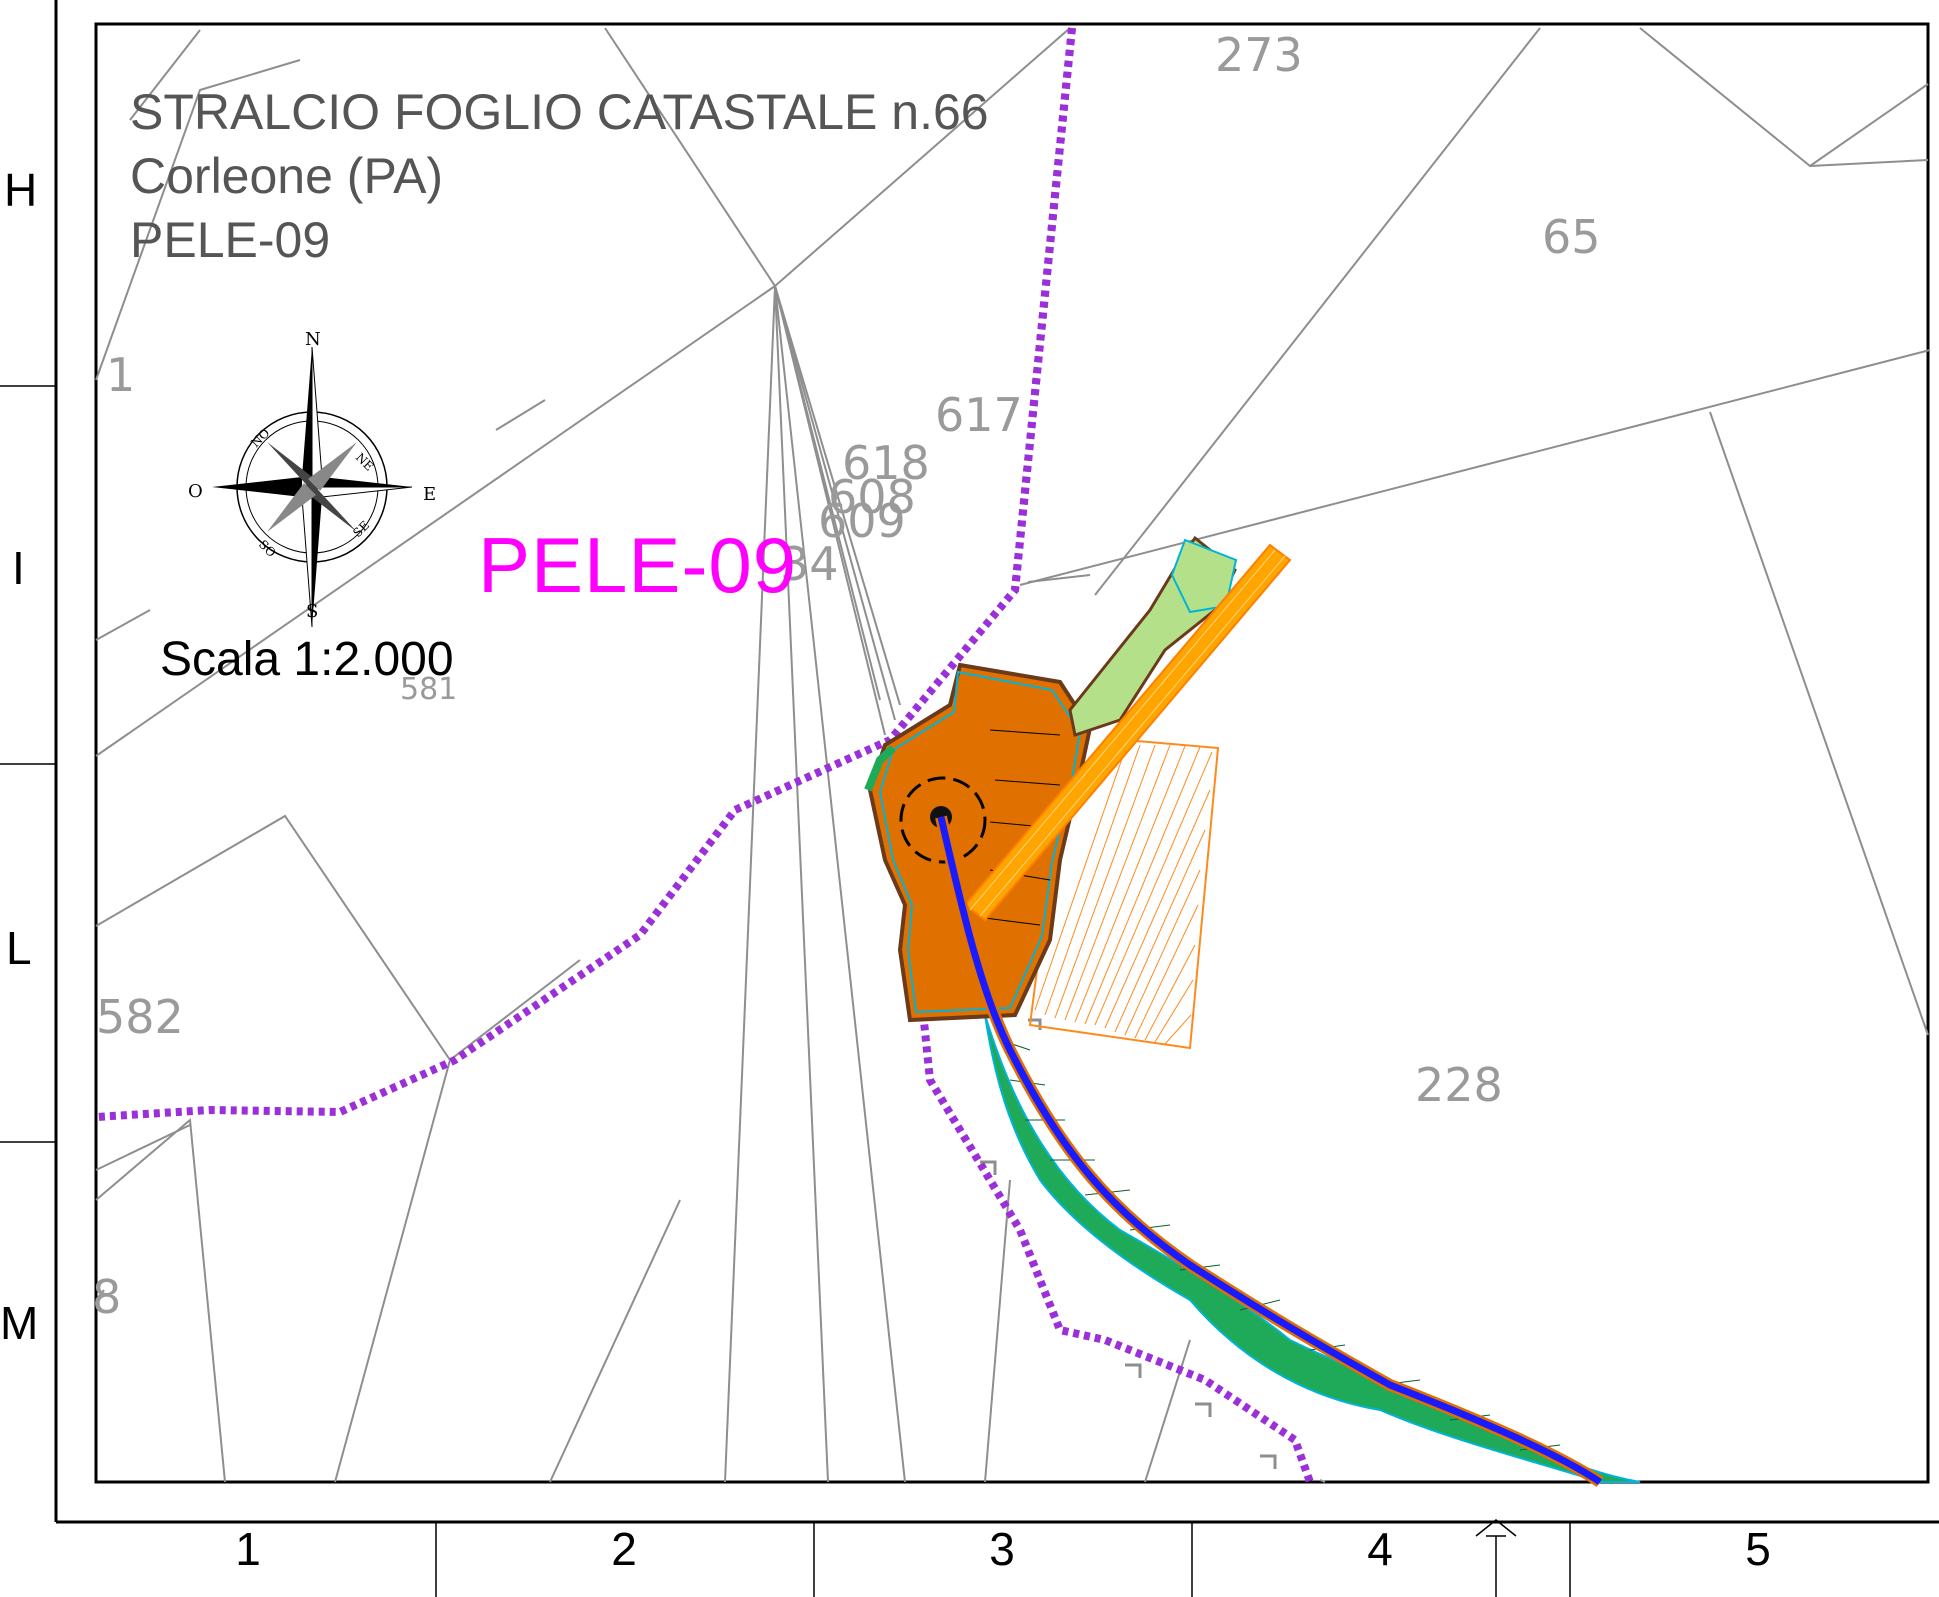 The width and height of the screenshot is (1939, 1597). I want to click on scale-label: Scala 1:2.000, so click(307, 659).